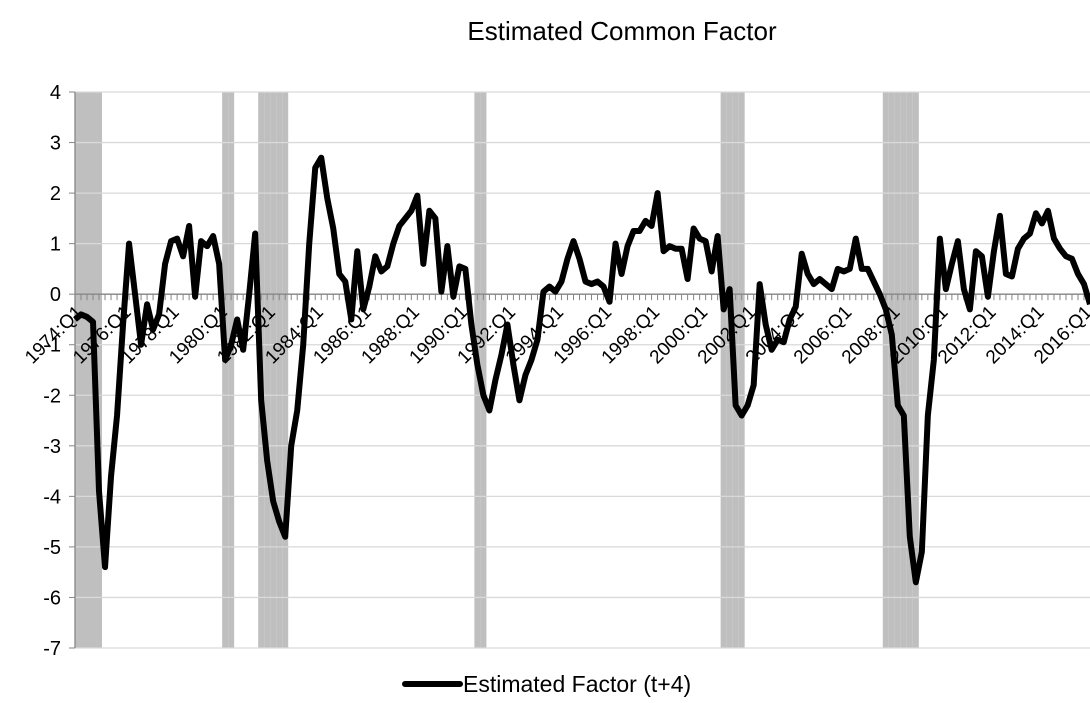 The image size is (1090, 703). I want to click on y-tick-label: 3, so click(55, 144).